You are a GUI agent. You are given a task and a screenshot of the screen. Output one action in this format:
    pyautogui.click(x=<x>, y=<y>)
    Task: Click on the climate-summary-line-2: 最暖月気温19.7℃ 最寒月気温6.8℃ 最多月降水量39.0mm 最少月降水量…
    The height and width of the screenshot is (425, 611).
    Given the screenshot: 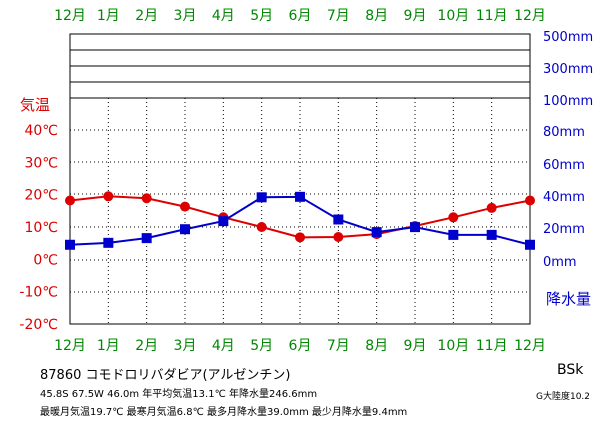 What is the action you would take?
    pyautogui.click(x=224, y=412)
    